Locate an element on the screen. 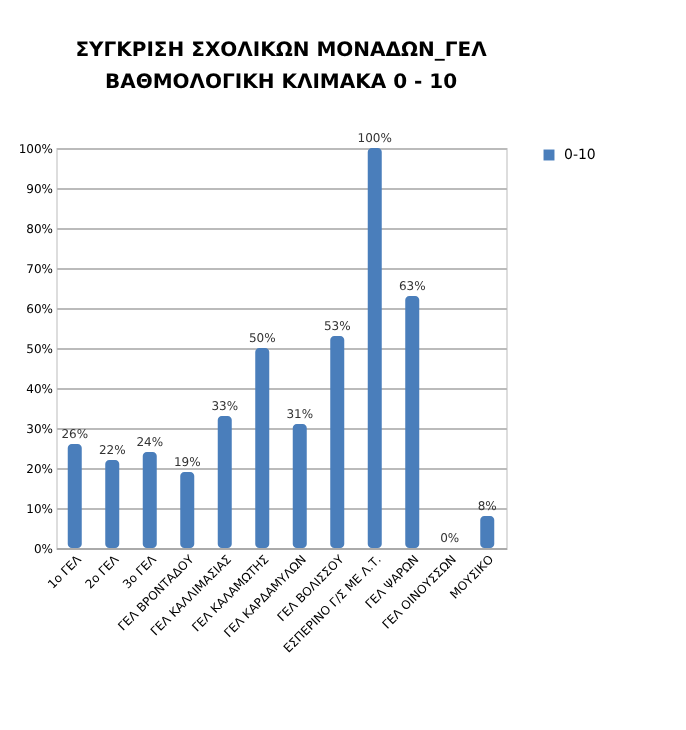 This screenshot has width=686, height=730. chart-subtitle: ΒΑΘΜΟΛΟΓΙΚΗ ΚΛΙΜΑΚΑ 0 - 10 is located at coordinates (281, 83).